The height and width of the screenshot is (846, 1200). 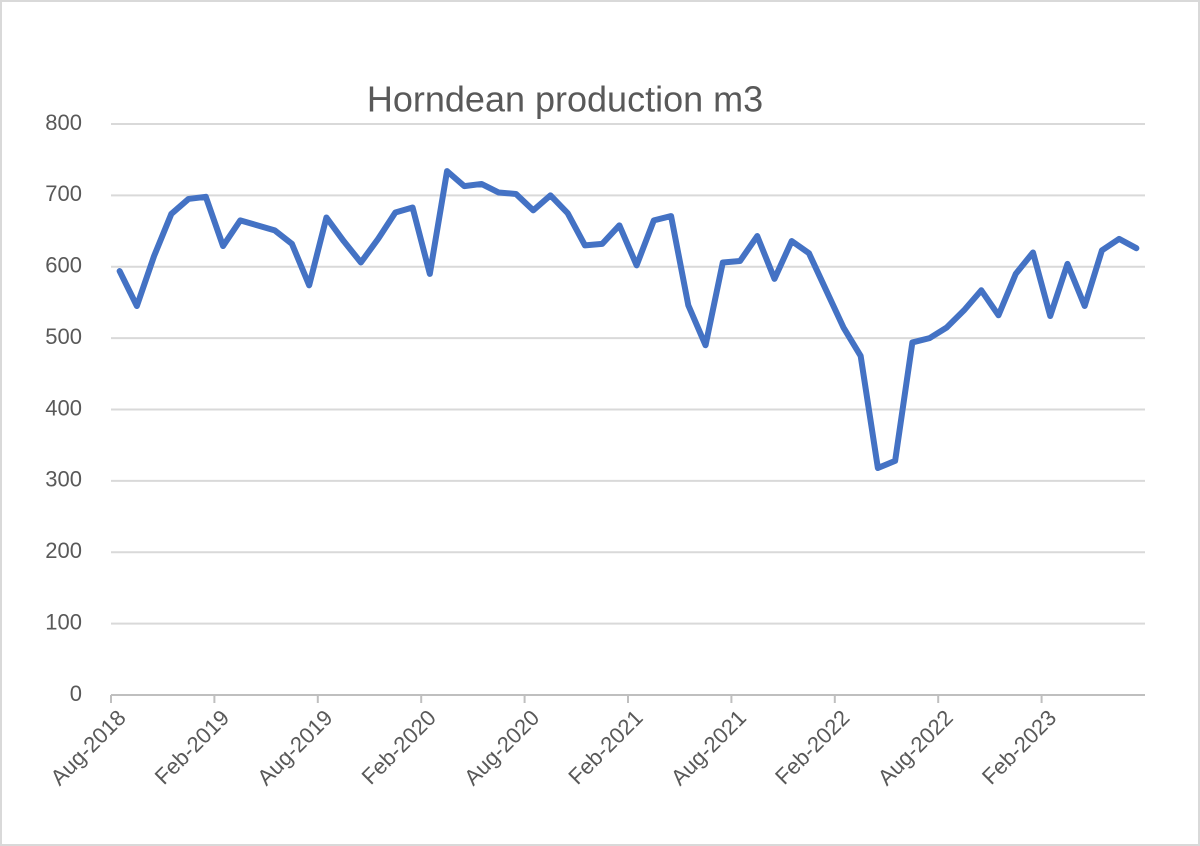 What do you see at coordinates (63, 550) in the screenshot?
I see `y-tick-label: 200` at bounding box center [63, 550].